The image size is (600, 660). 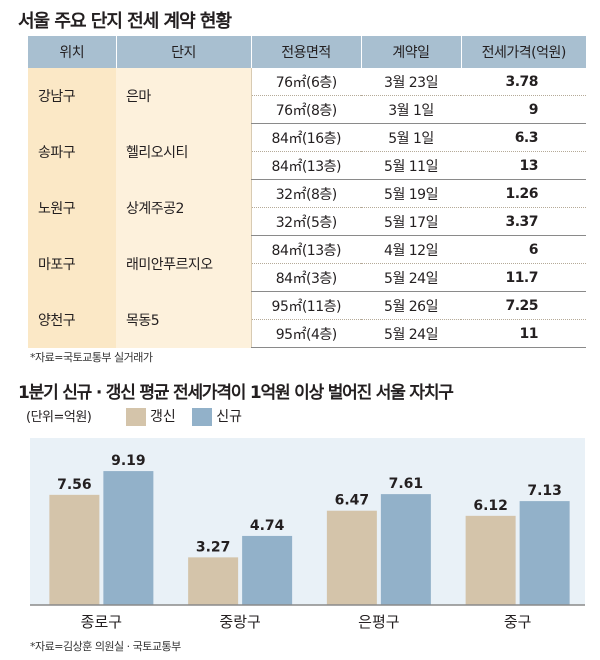 I want to click on price-cell: 6.3, so click(x=523, y=137).